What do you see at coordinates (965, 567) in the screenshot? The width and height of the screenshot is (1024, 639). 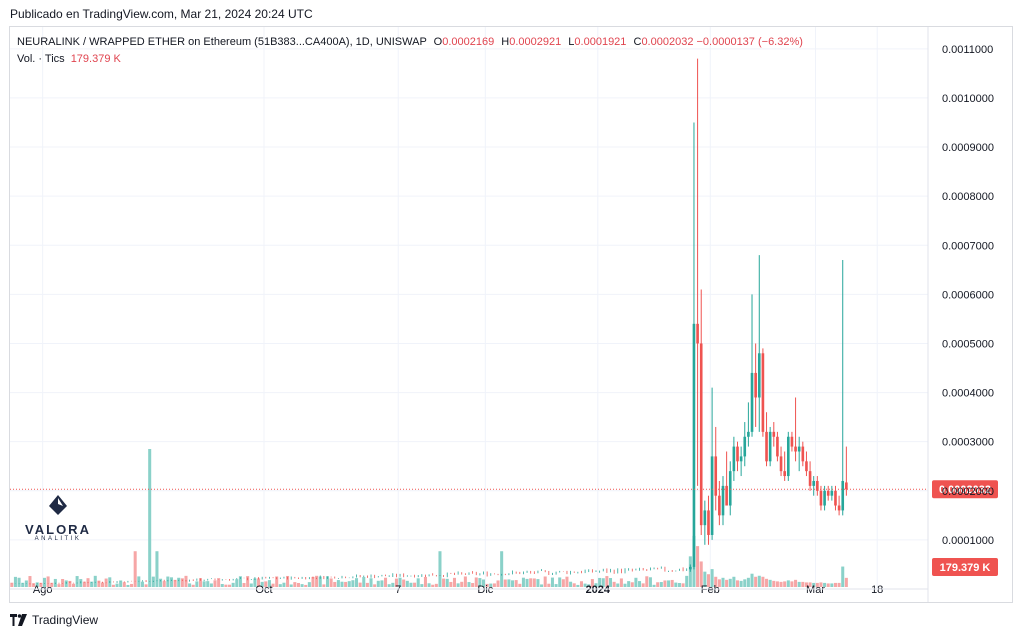 I see `volume-badge` at bounding box center [965, 567].